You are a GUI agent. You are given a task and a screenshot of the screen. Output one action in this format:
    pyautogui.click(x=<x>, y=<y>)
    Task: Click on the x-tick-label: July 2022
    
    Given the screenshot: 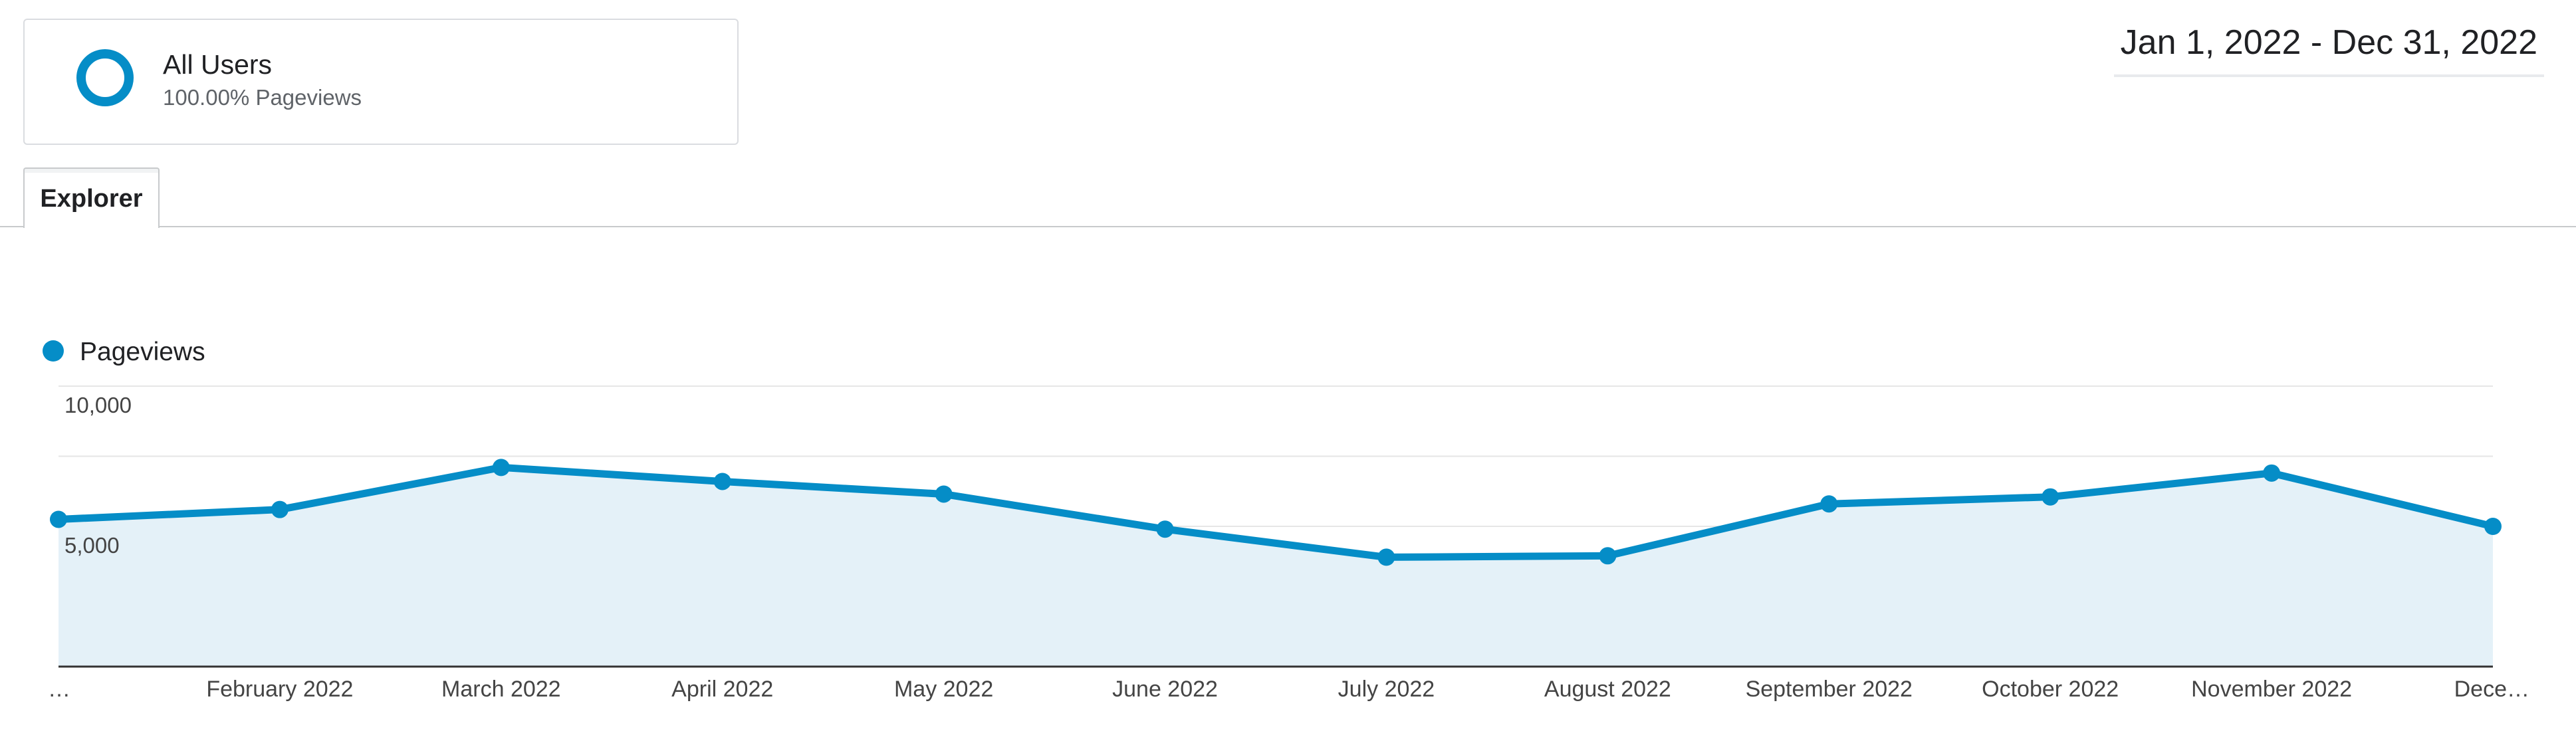 What is the action you would take?
    pyautogui.click(x=1386, y=690)
    